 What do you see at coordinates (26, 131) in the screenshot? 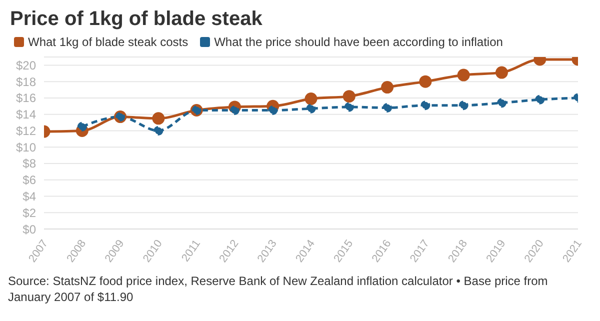
I see `y-tick-label: $12` at bounding box center [26, 131].